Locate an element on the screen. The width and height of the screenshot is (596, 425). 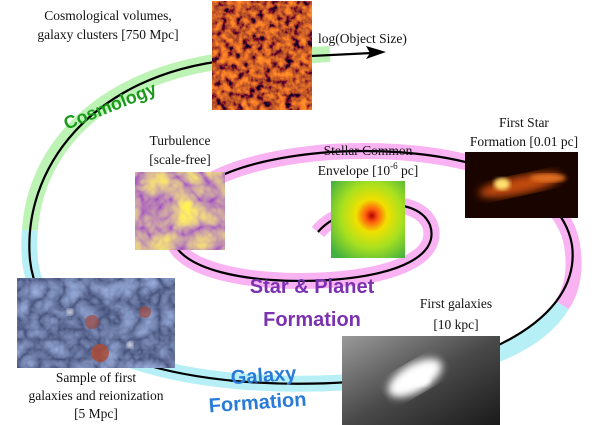
section-title: Cosmology is located at coordinates (110, 105).